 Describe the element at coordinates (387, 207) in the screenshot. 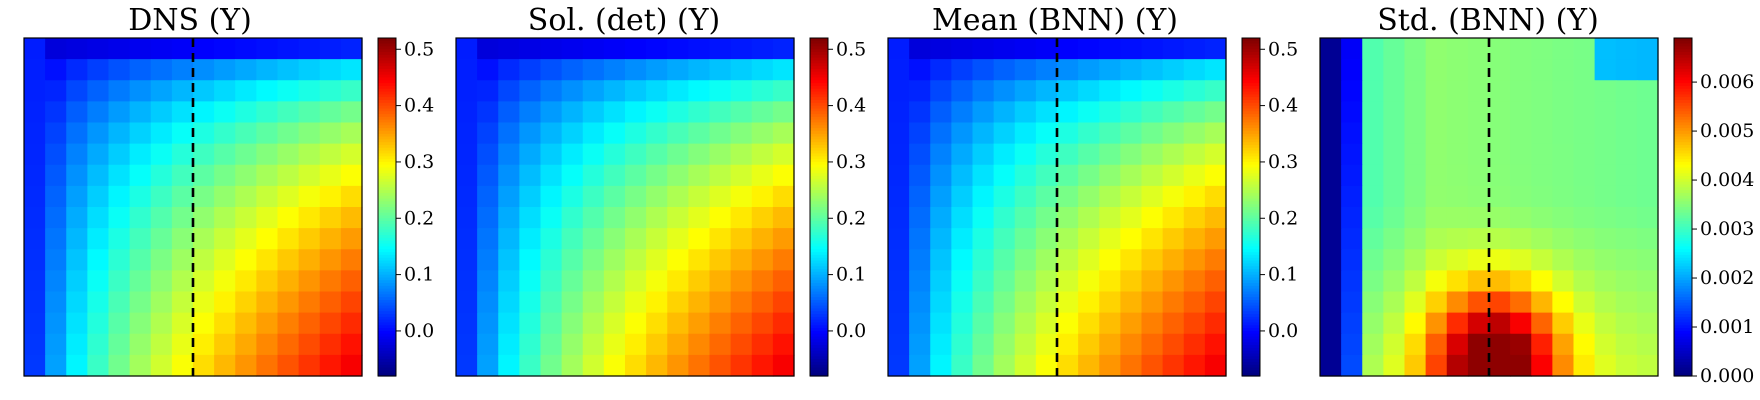

I see `colorbar-frame` at that location.